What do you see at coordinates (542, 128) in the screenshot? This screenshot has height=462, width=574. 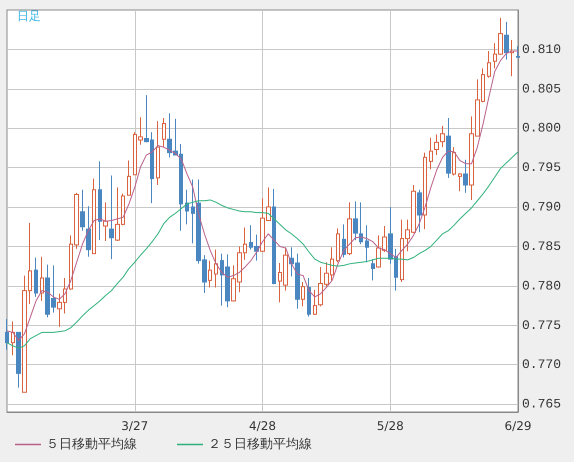 I see `y-tick-label: 0.800` at bounding box center [542, 128].